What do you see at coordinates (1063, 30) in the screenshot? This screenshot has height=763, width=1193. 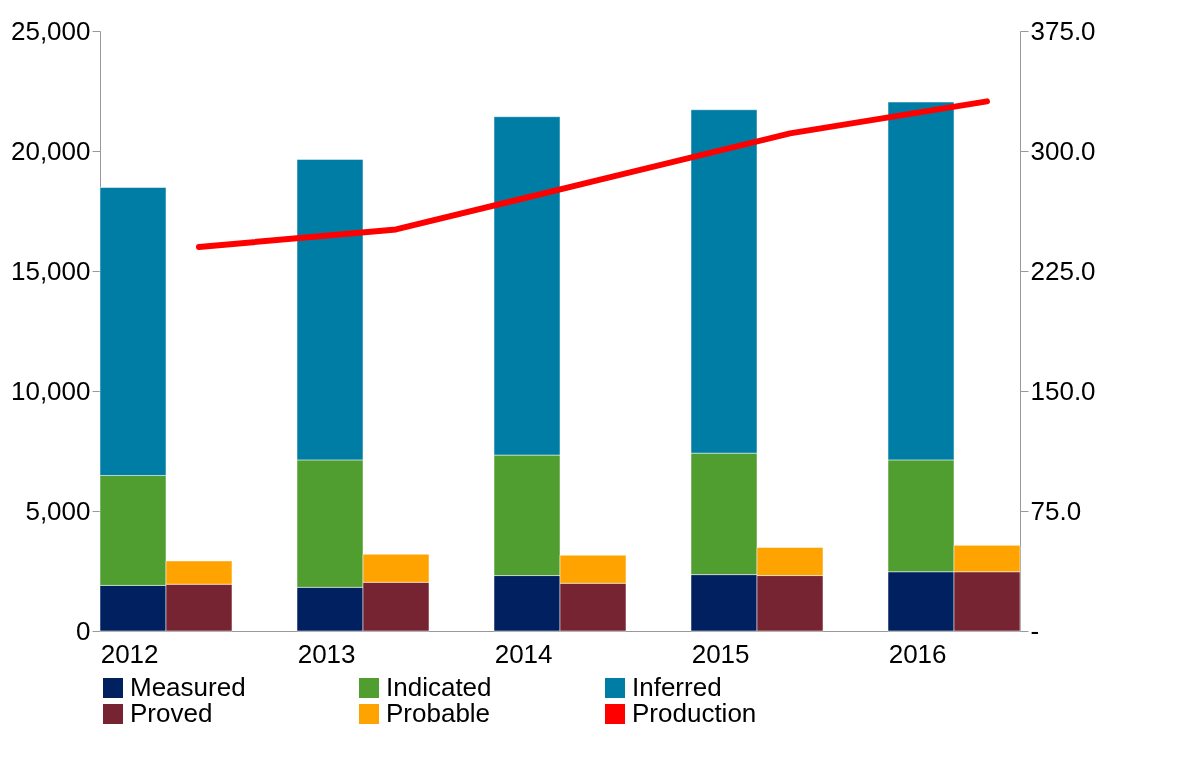 I see `y2-tick-label: 375.0` at bounding box center [1063, 30].